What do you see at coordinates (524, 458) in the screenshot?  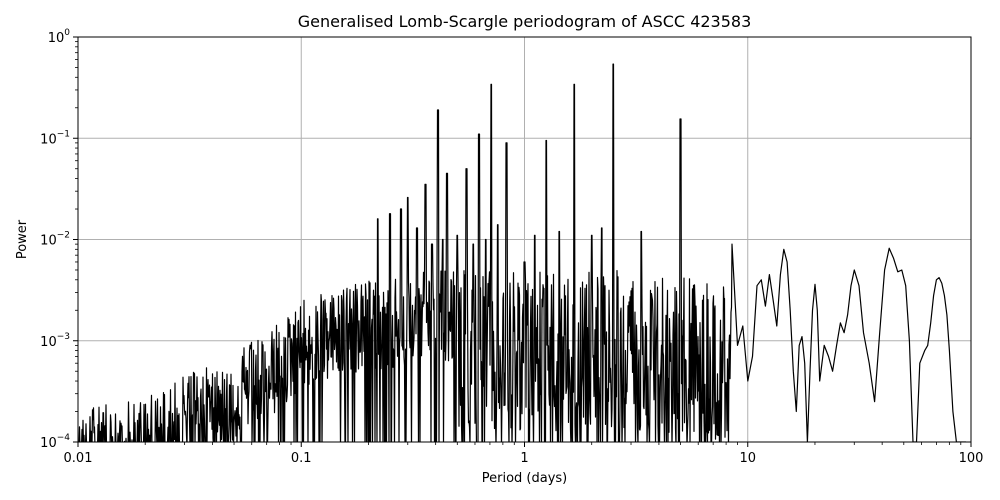 I see `x-tick-label: 1` at bounding box center [524, 458].